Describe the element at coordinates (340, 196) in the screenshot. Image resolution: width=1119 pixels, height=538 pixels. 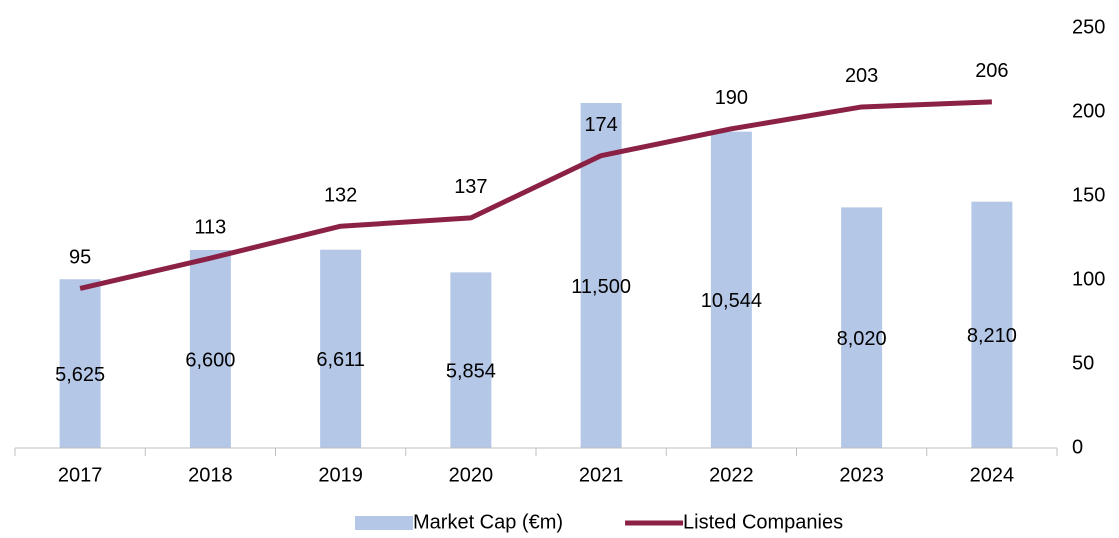
I see `line-value-label: 132` at that location.